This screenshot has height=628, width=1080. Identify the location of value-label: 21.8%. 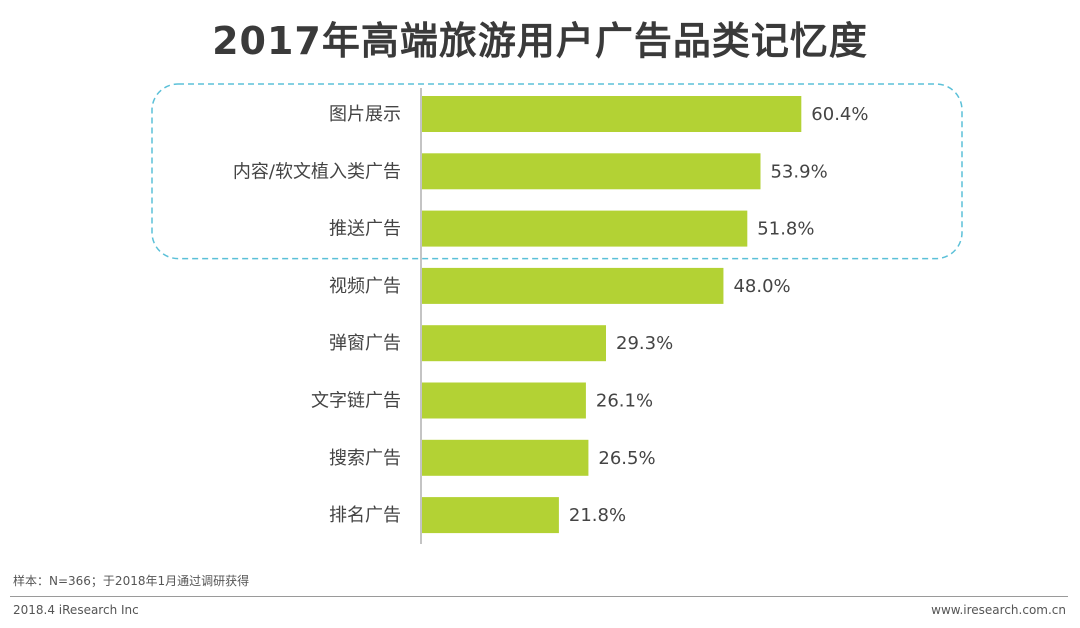
(597, 515).